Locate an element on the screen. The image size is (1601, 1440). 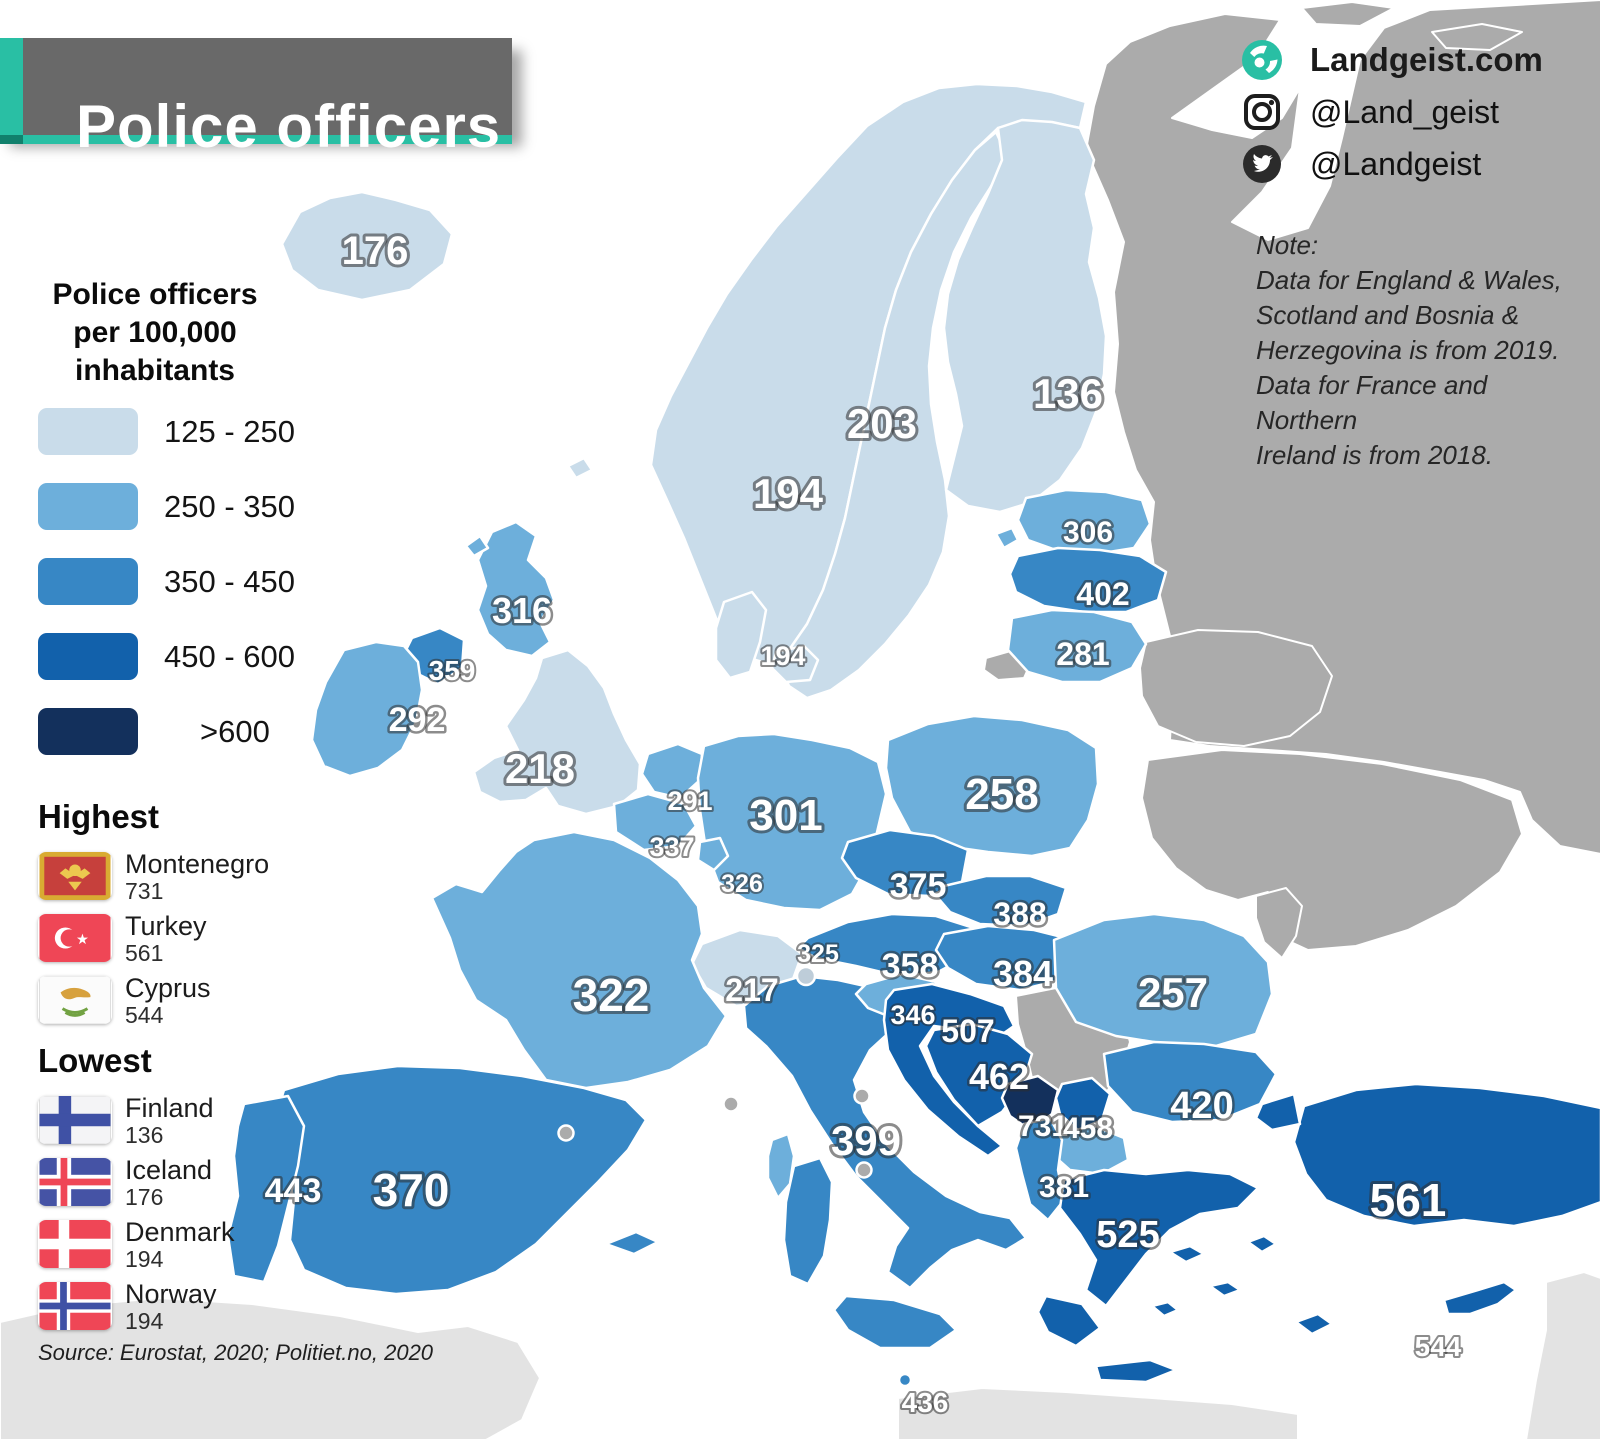
value-label-hungary: 384 is located at coordinates (1023, 973).